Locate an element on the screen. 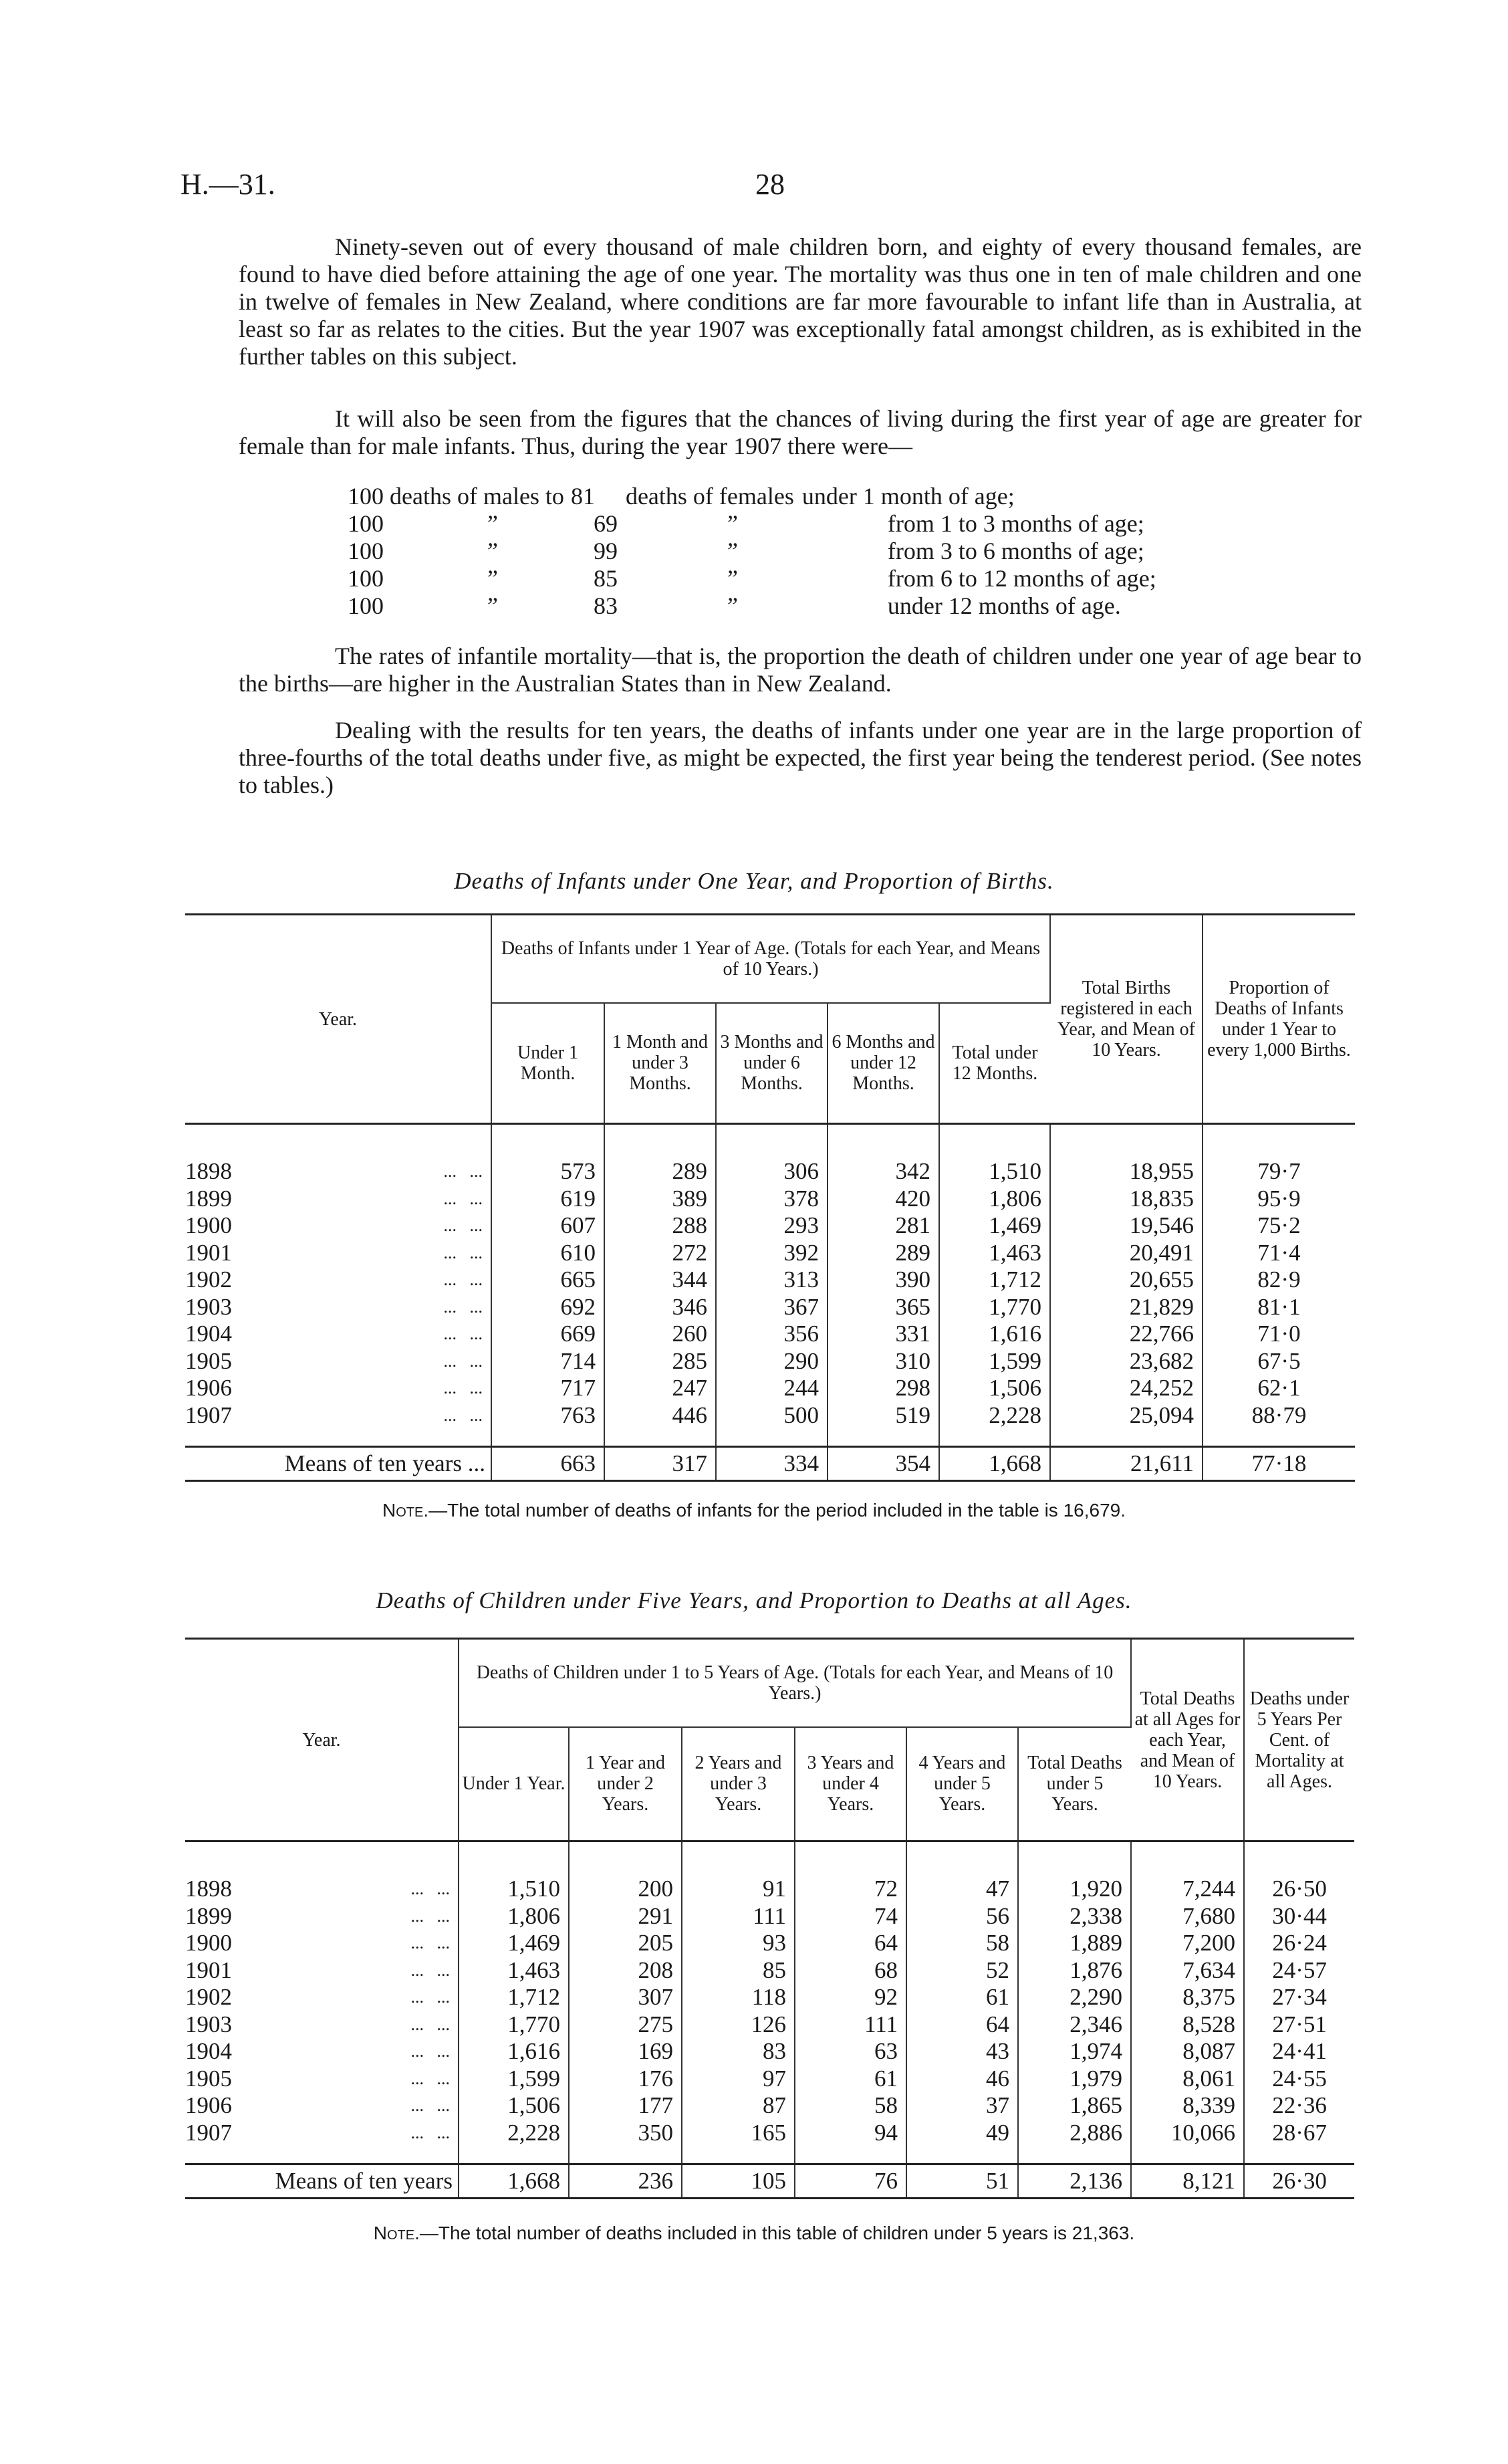  value-cell: 87 is located at coordinates (738, 2106).